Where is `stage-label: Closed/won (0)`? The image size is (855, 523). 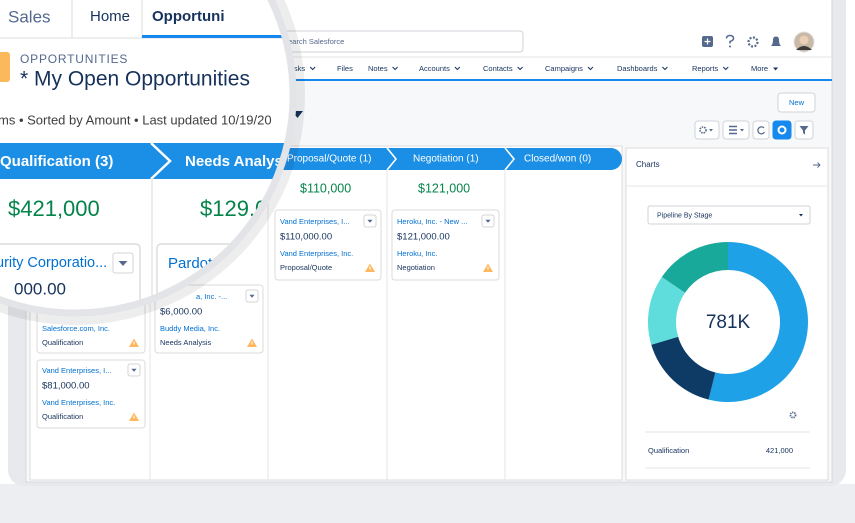
stage-label: Closed/won (0) is located at coordinates (557, 159).